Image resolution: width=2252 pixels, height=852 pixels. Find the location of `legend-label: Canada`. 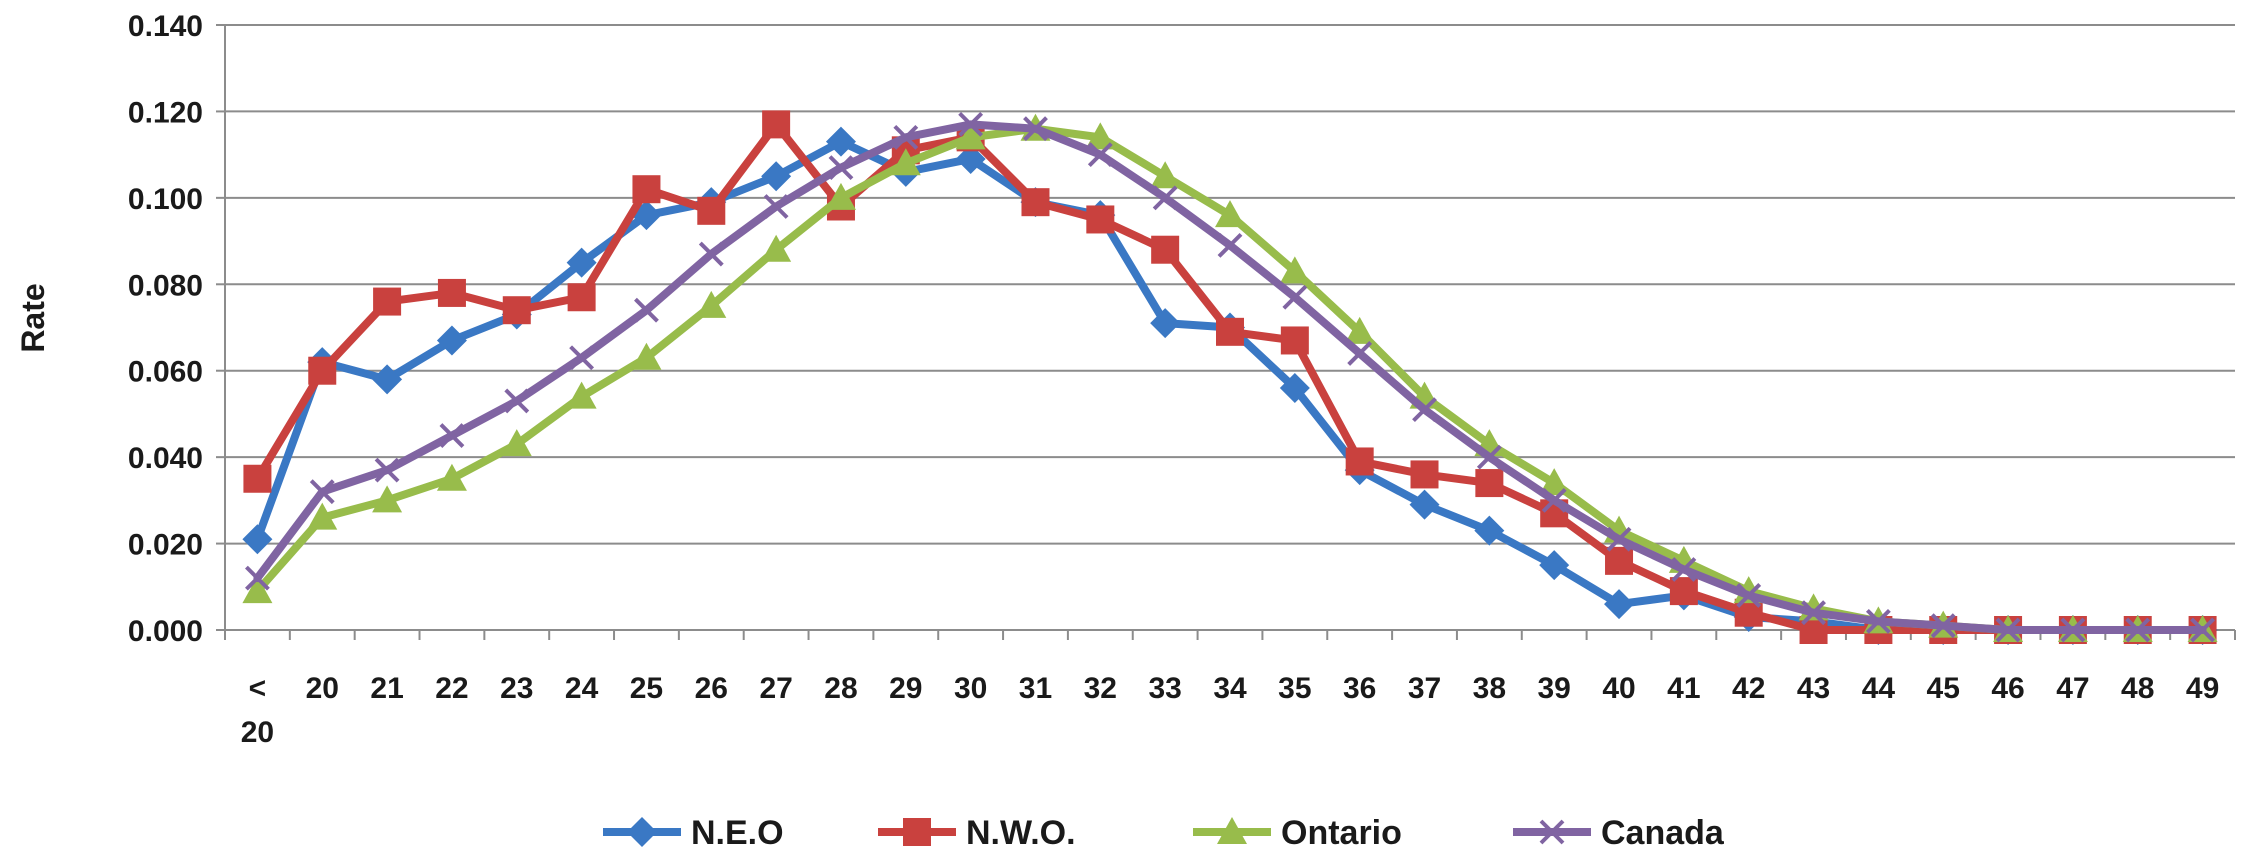

legend-label: Canada is located at coordinates (1663, 833).